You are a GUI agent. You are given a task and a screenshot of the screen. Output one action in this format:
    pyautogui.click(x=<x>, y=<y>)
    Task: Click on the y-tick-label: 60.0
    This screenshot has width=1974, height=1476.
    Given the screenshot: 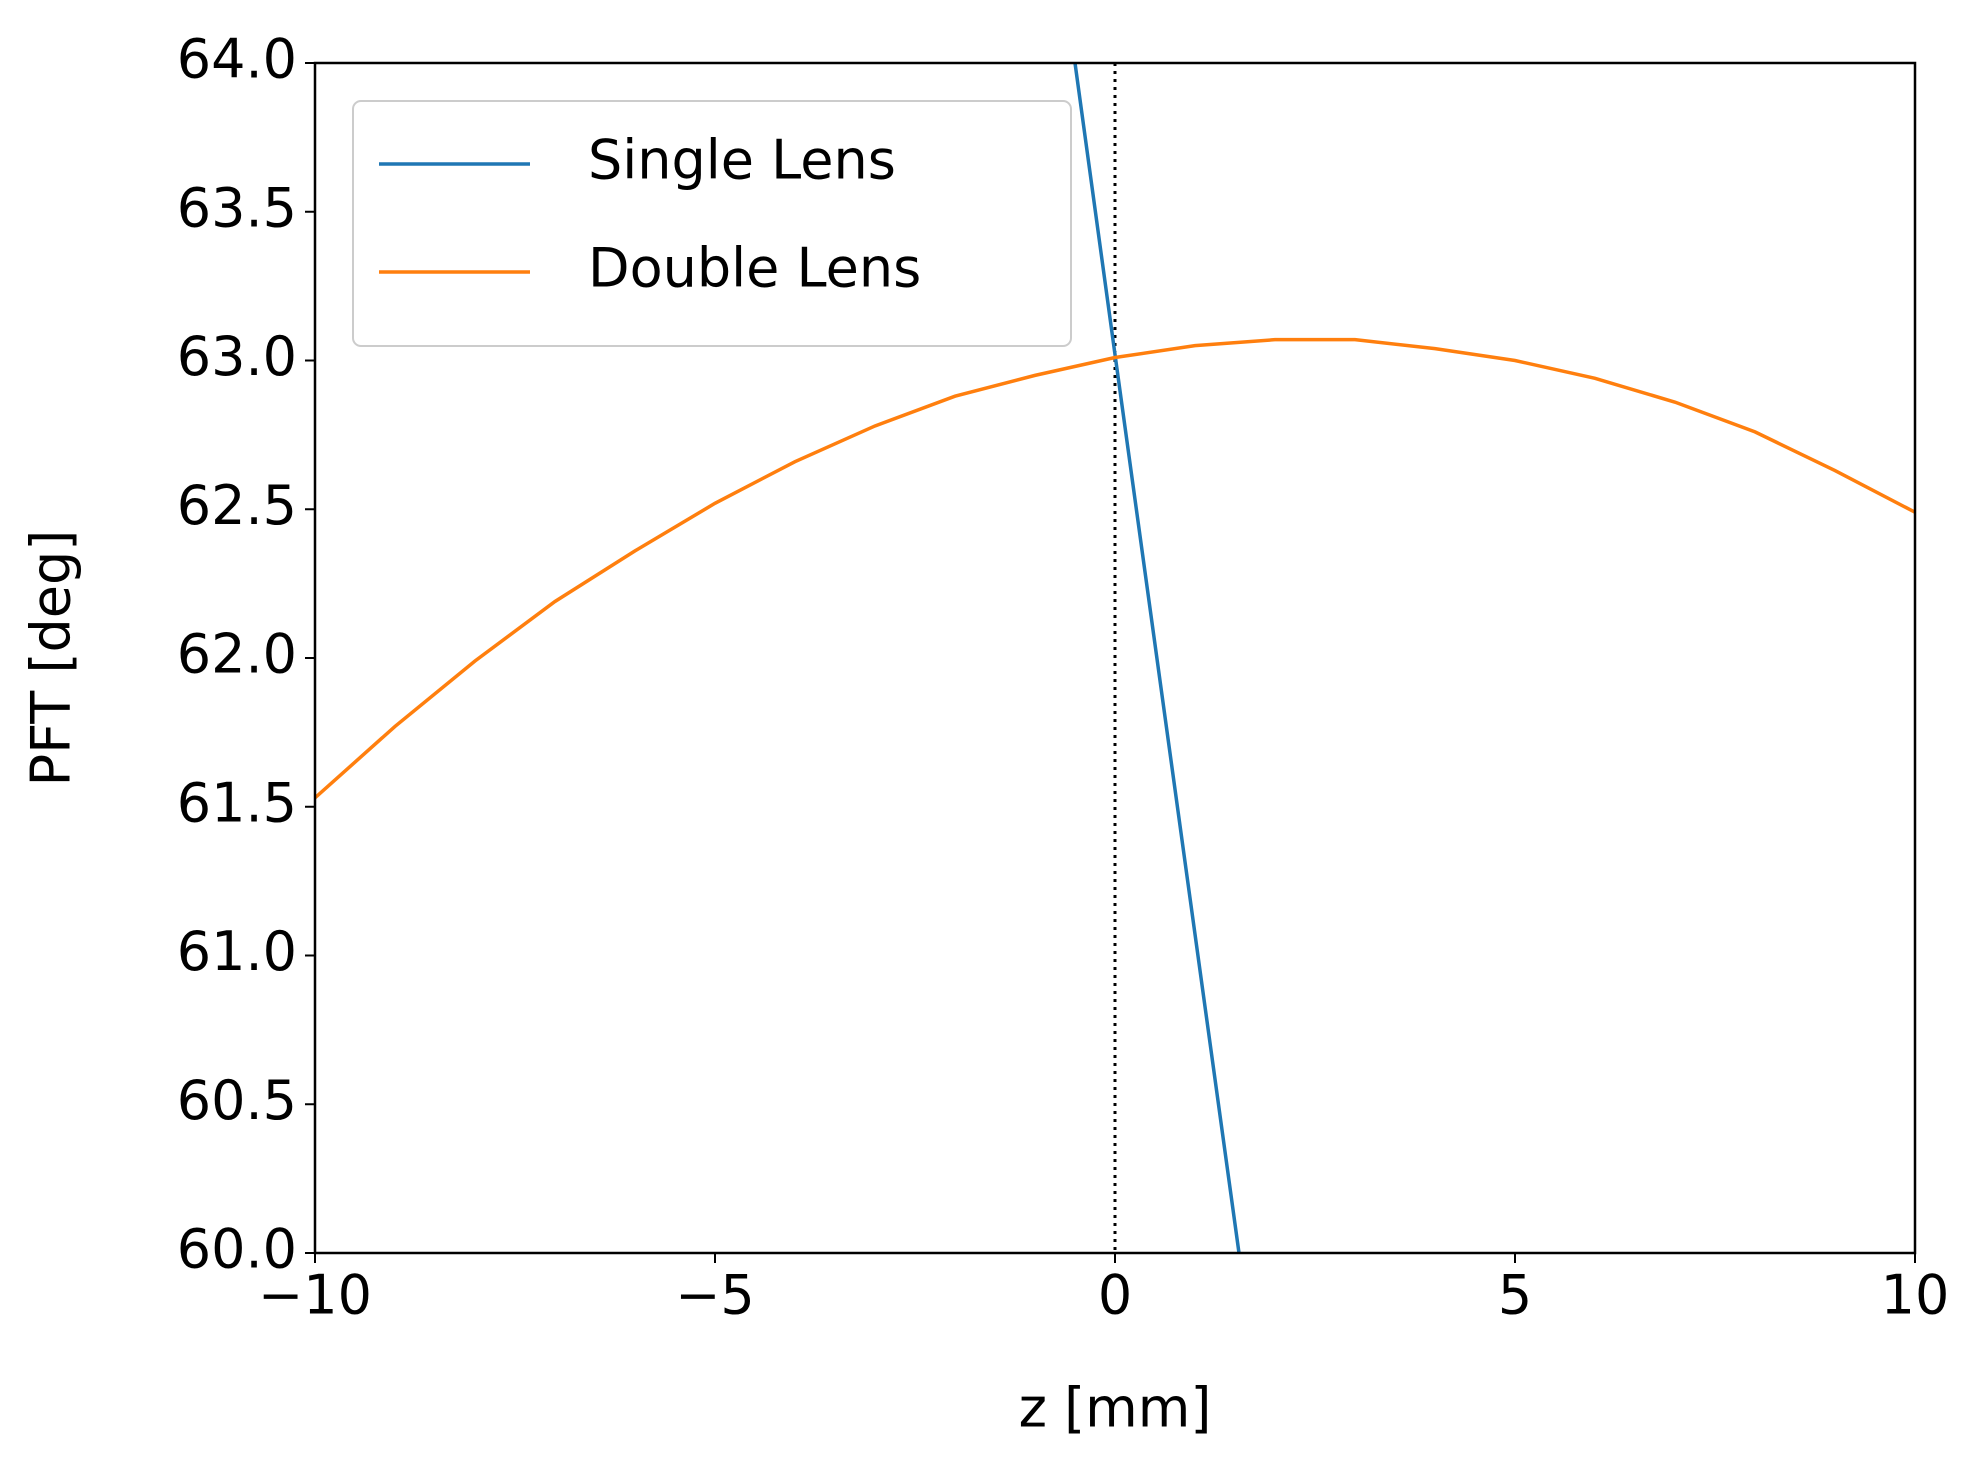 What is the action you would take?
    pyautogui.click(x=237, y=1249)
    